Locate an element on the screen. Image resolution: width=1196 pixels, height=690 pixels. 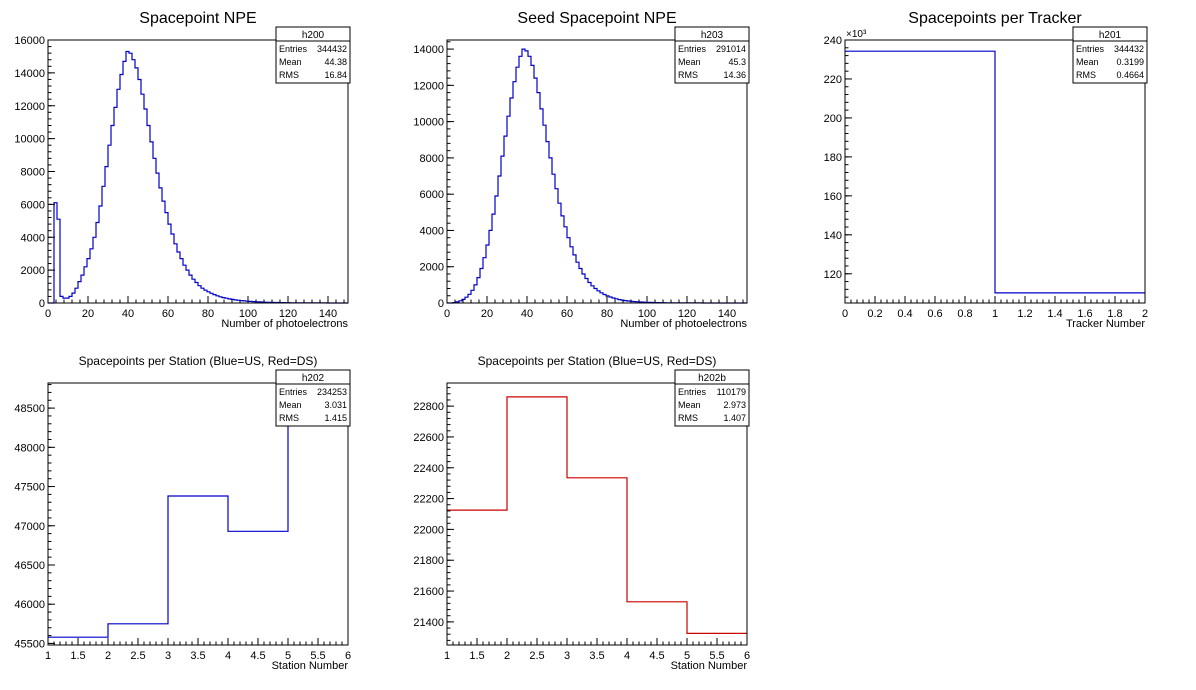
stats-name: h202b is located at coordinates (712, 378).